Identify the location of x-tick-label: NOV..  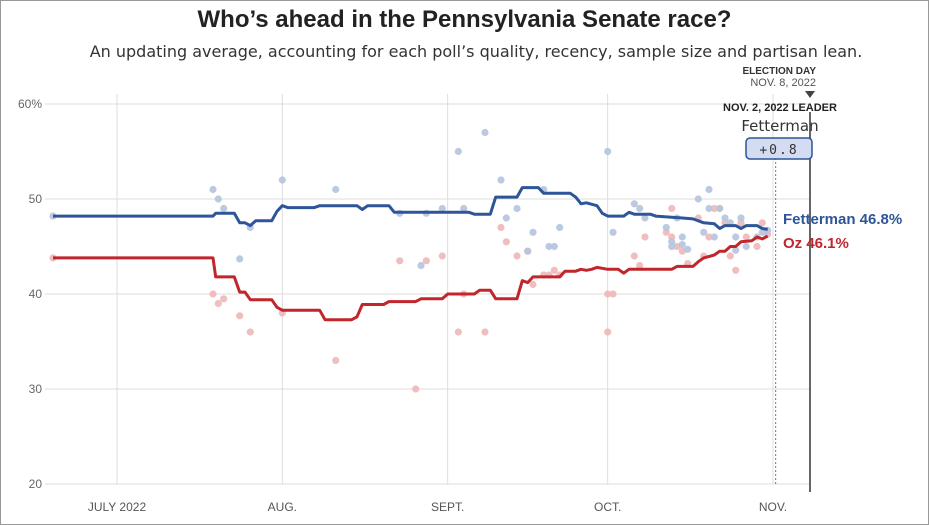
(773, 507).